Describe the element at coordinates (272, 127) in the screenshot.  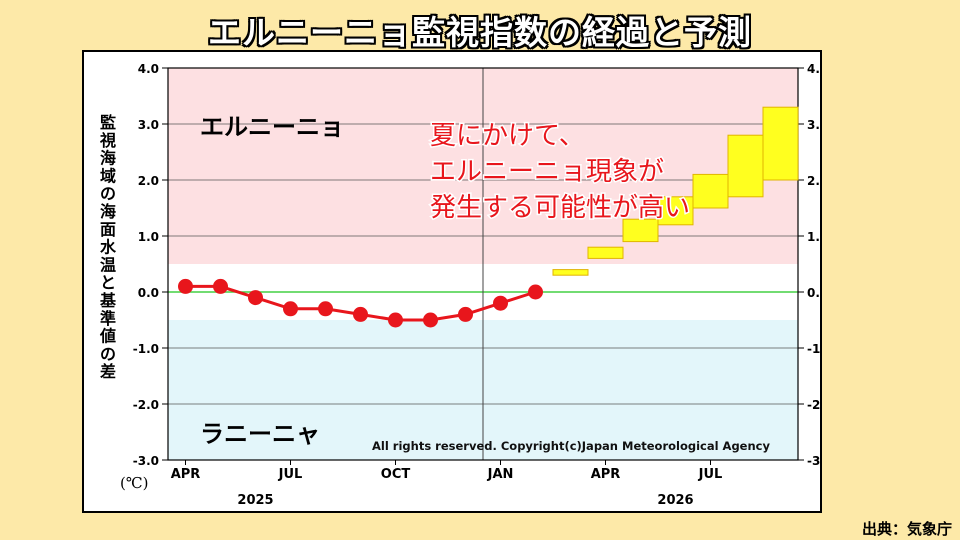
I see `el-nino-label: エルニーニョ` at that location.